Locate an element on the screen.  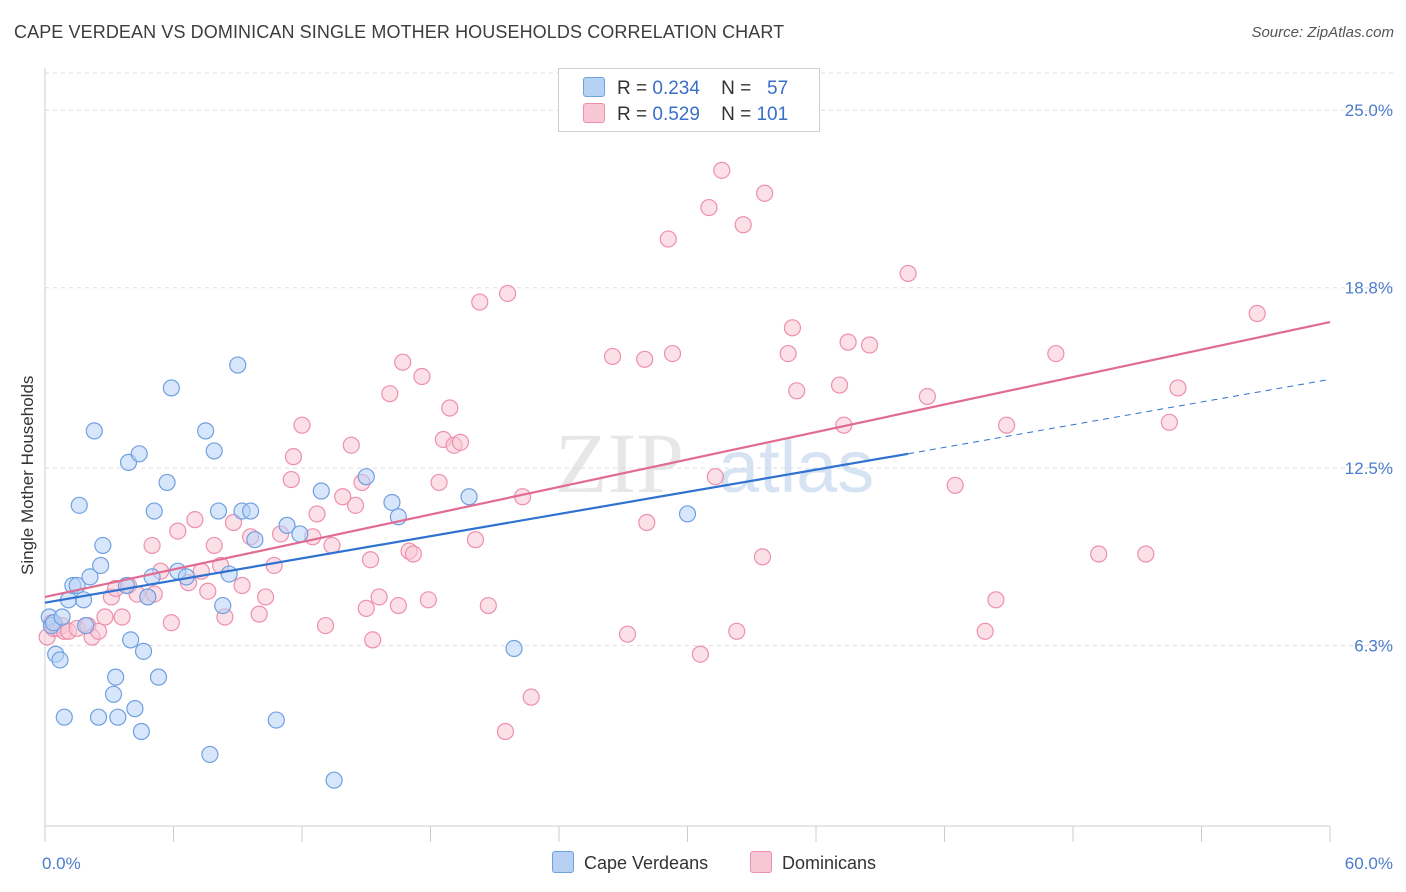
legend-row-cape-verdeans: R = 0.234 N = 57 is located at coordinates (685, 89).